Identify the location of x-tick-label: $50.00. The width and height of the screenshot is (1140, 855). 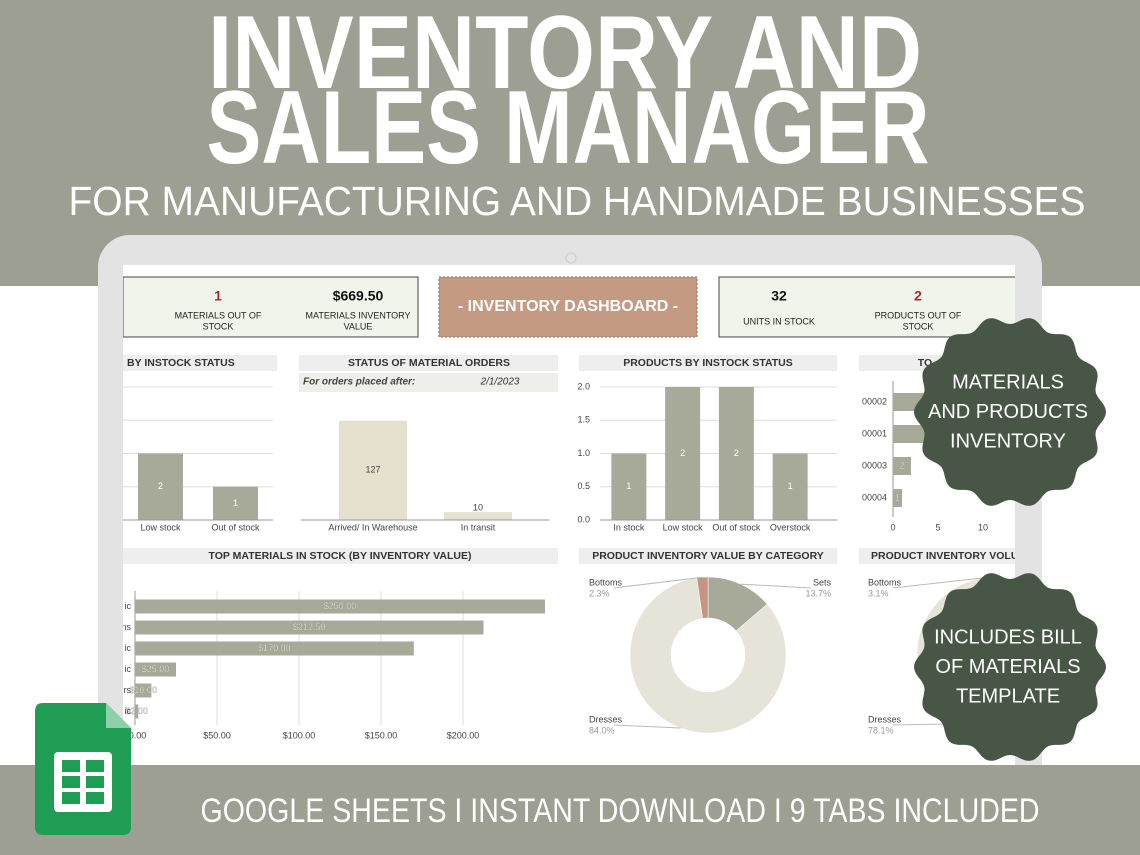
(217, 735).